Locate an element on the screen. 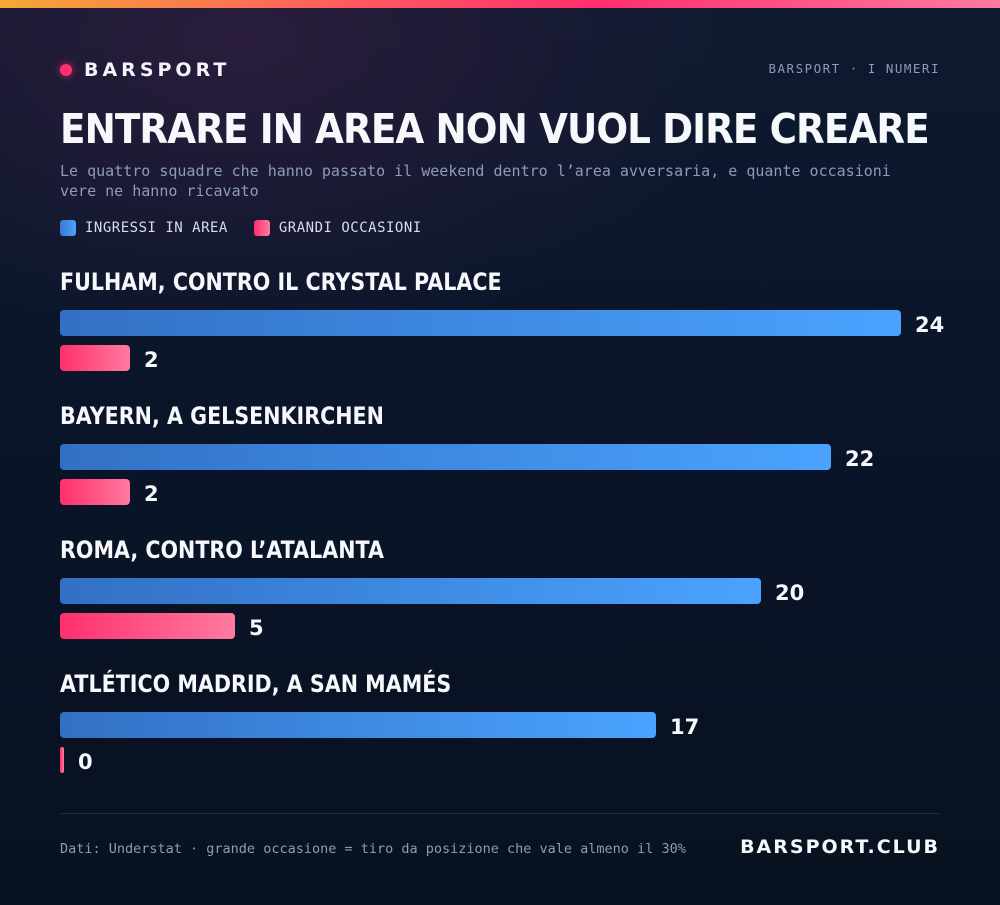 This screenshot has width=1000, height=905. bar-group: BAYERN, A GELSENKIRCHEN 22 2 is located at coordinates (500, 456).